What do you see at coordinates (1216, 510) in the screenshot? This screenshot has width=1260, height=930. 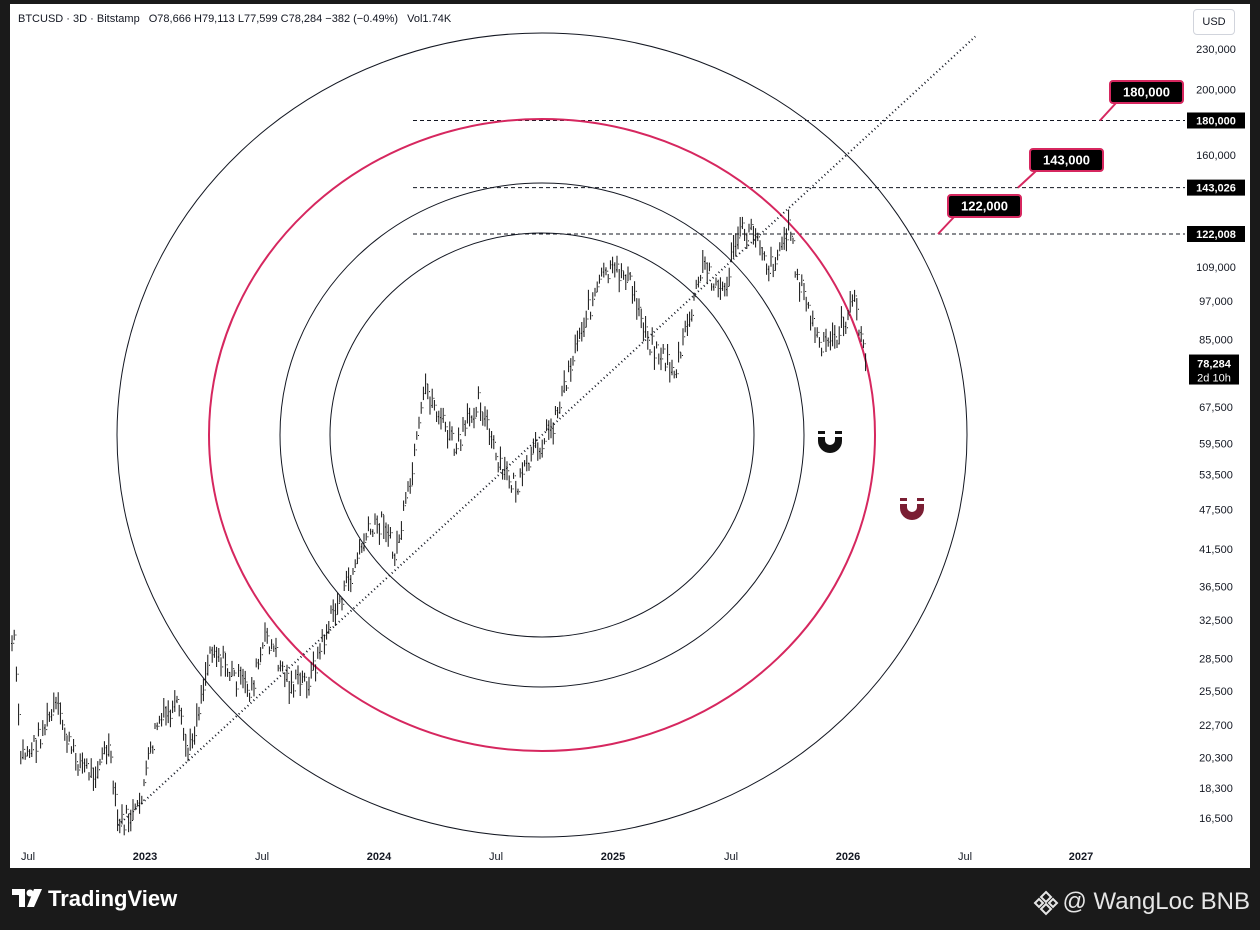 I see `price-tick-label: 47,500` at bounding box center [1216, 510].